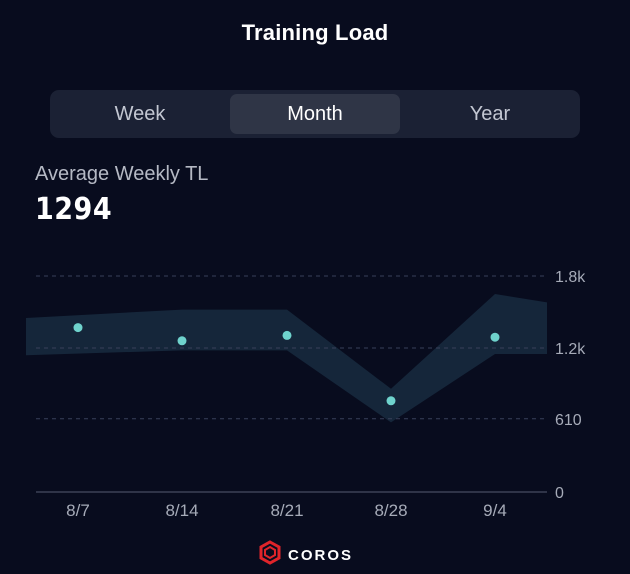 The width and height of the screenshot is (630, 574). Describe the element at coordinates (315, 32) in the screenshot. I see `page-title: Training Load` at that location.